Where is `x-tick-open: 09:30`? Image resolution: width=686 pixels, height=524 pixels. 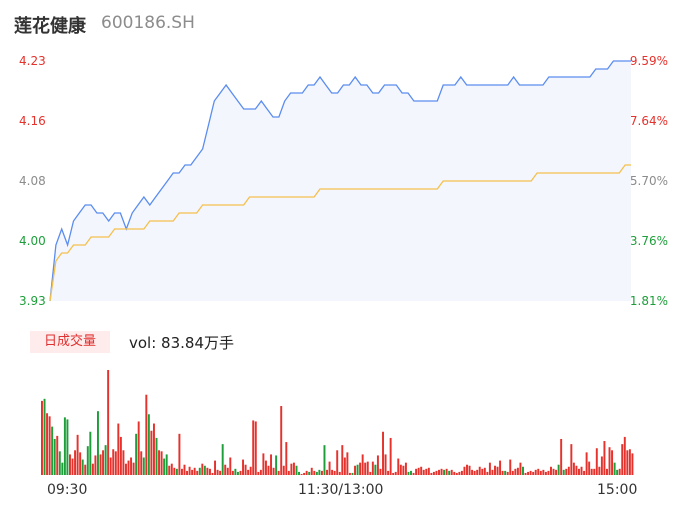 x-tick-open: 09:30 is located at coordinates (67, 490).